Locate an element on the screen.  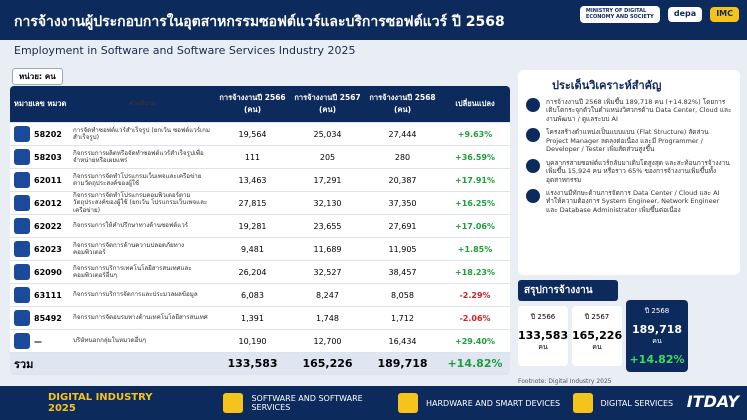
cell: +9.63% is located at coordinates (475, 134).